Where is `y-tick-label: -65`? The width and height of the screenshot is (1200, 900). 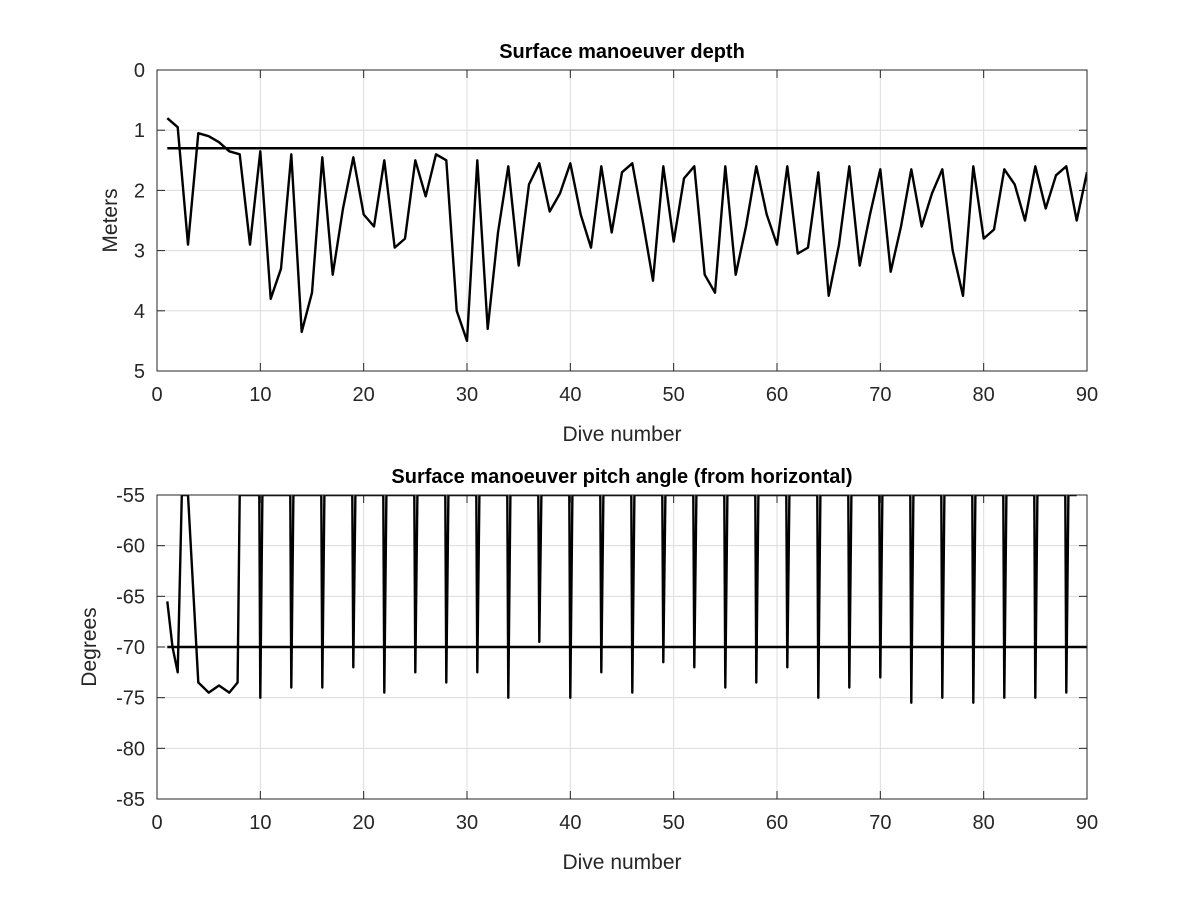
y-tick-label: -65 is located at coordinates (130, 597).